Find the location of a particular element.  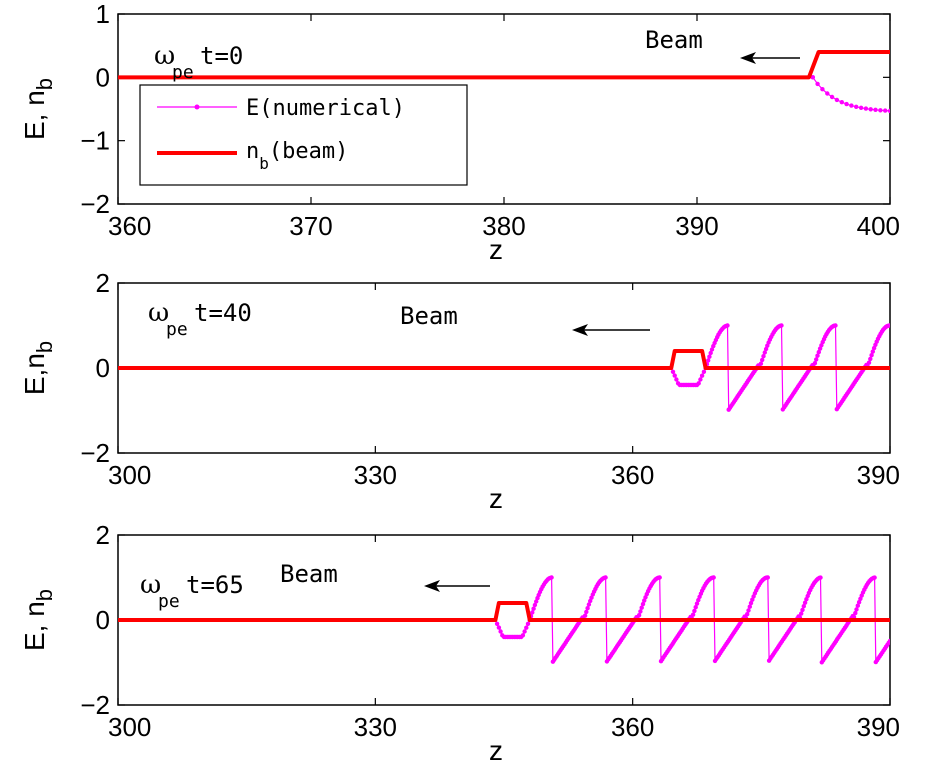

legend: E(numerical) nb(beam) is located at coordinates (303, 135).